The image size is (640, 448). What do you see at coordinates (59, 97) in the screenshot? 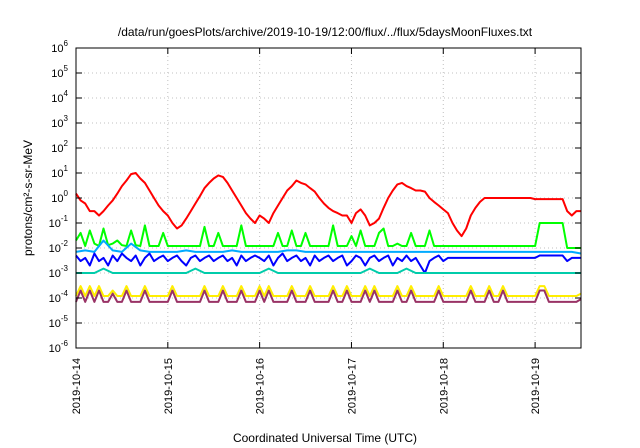
I see `y-tick-label: 10⁴` at bounding box center [59, 97].